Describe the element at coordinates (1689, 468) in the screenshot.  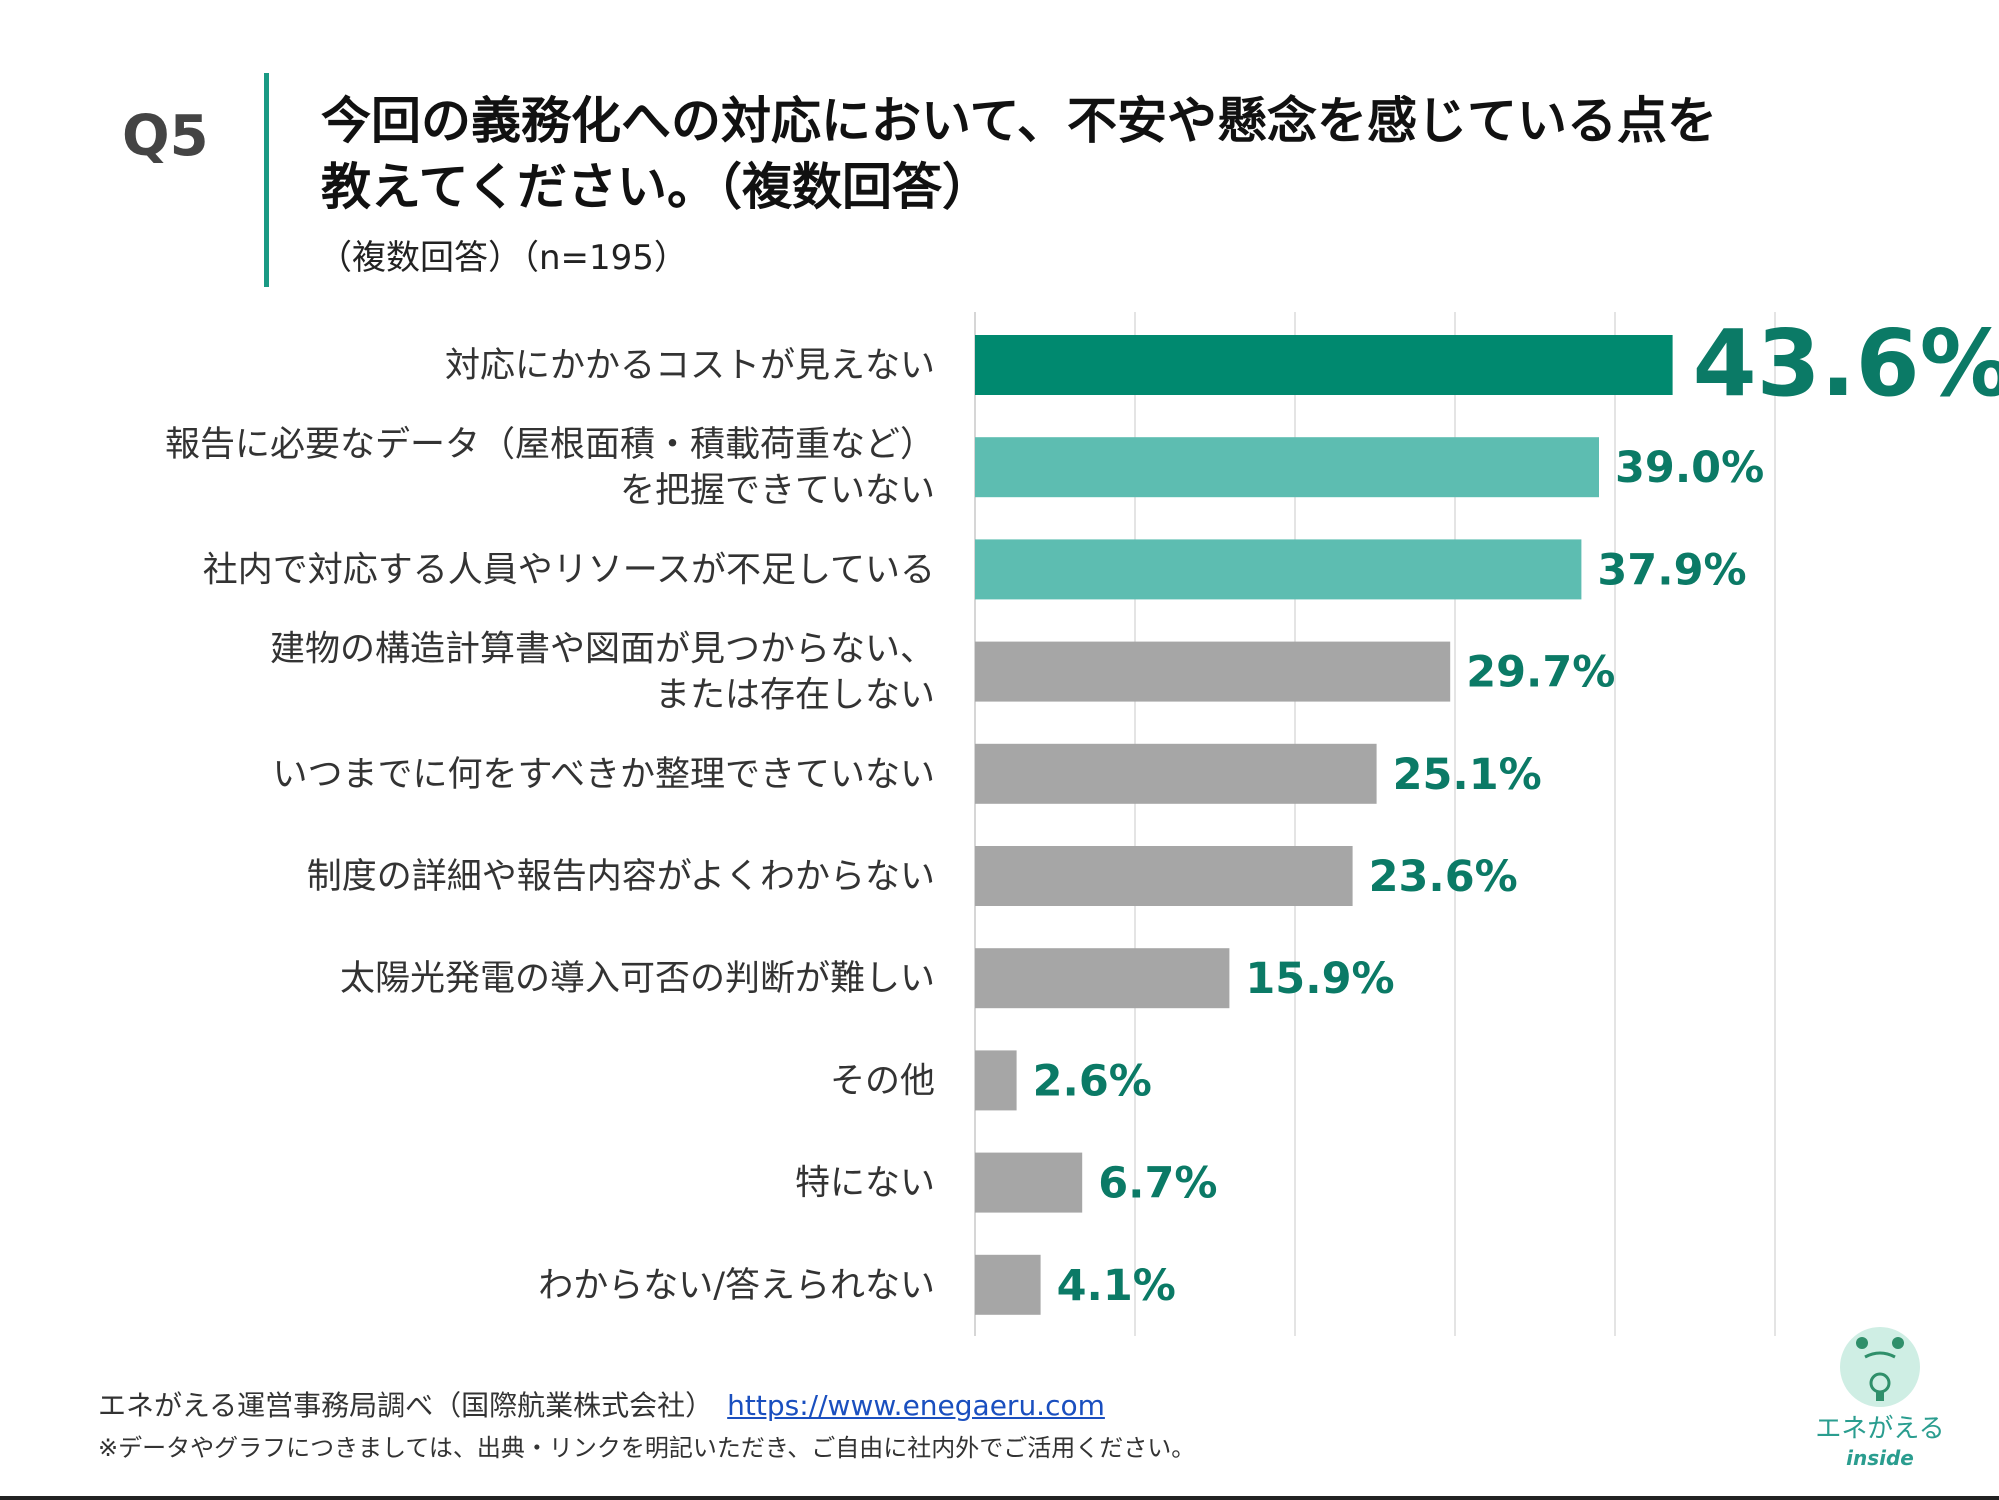
I see `value-label: 39.0%` at that location.